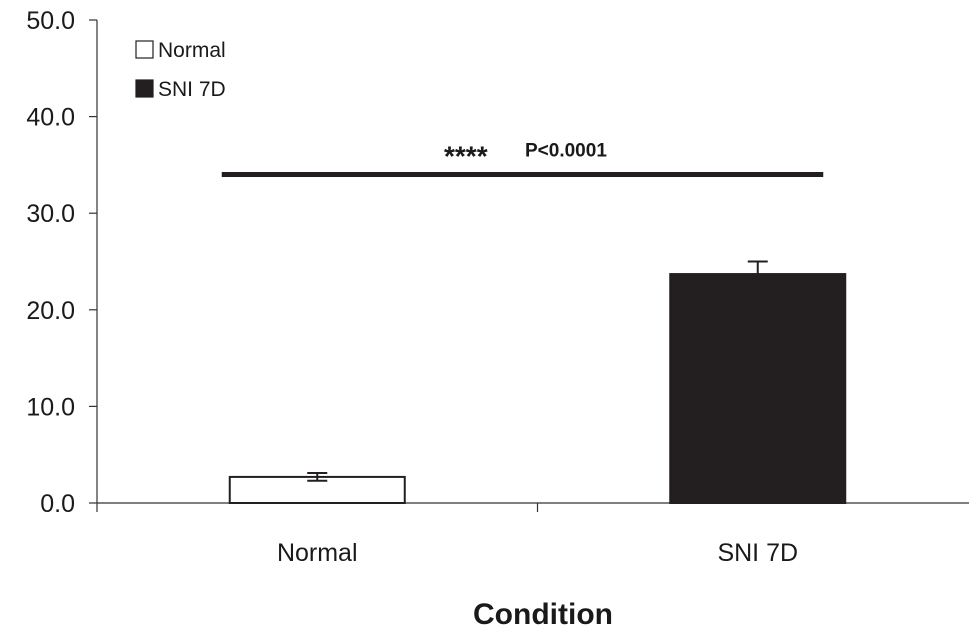 The width and height of the screenshot is (969, 632). Describe the element at coordinates (317, 553) in the screenshot. I see `x-tick-label: Normal` at that location.